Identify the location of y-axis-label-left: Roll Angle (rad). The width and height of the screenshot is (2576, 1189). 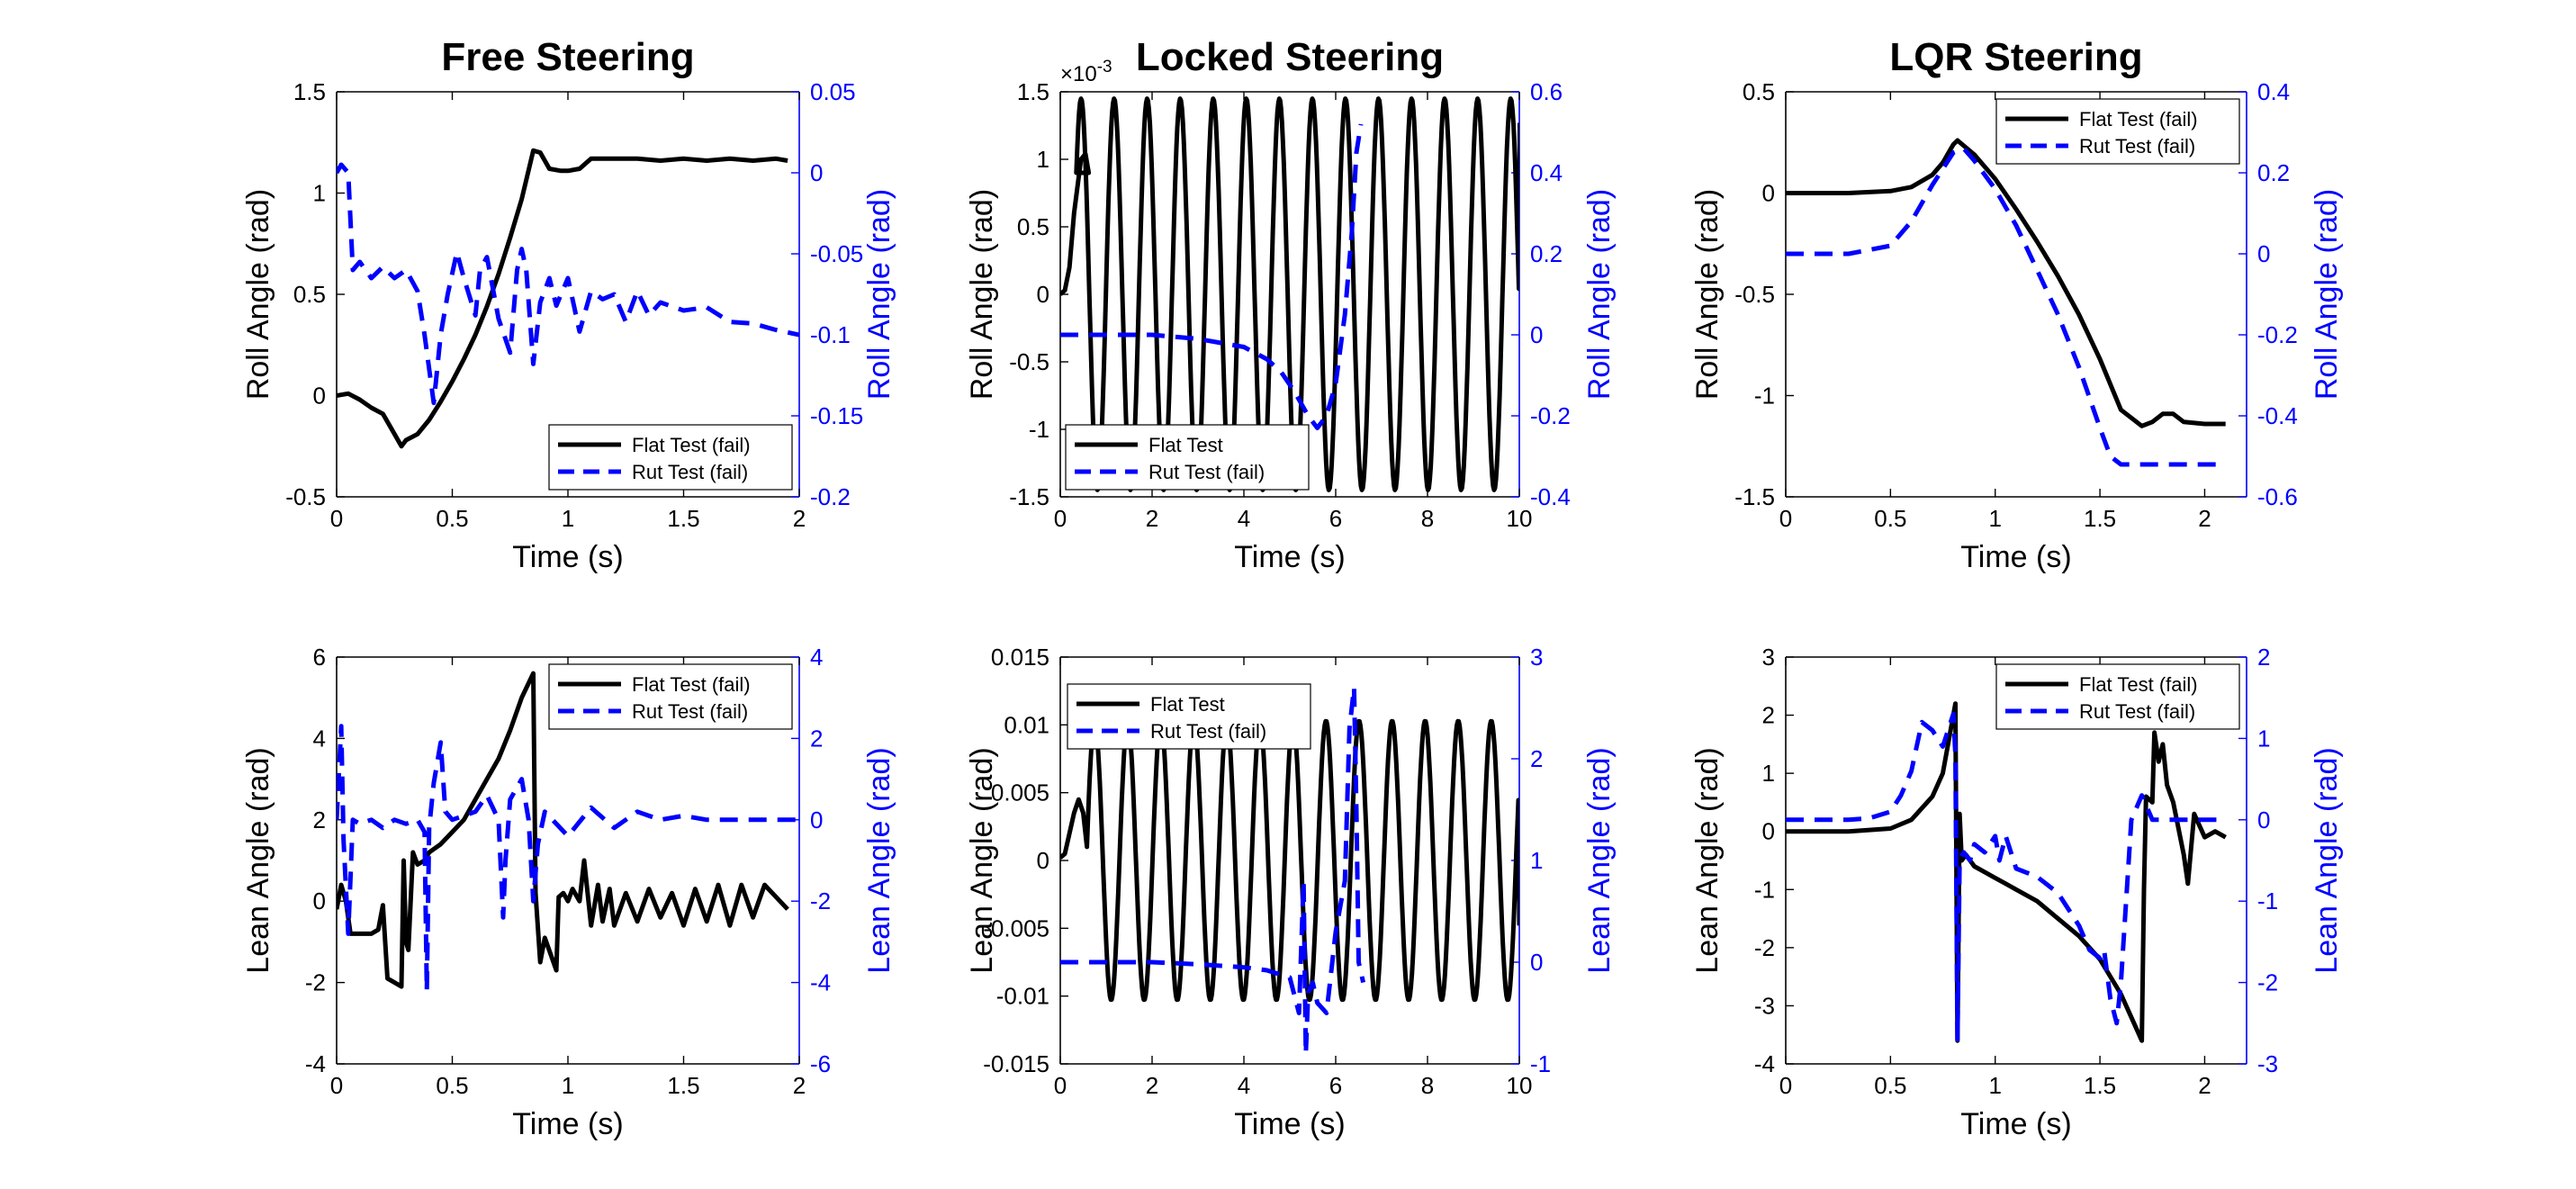
(1707, 294).